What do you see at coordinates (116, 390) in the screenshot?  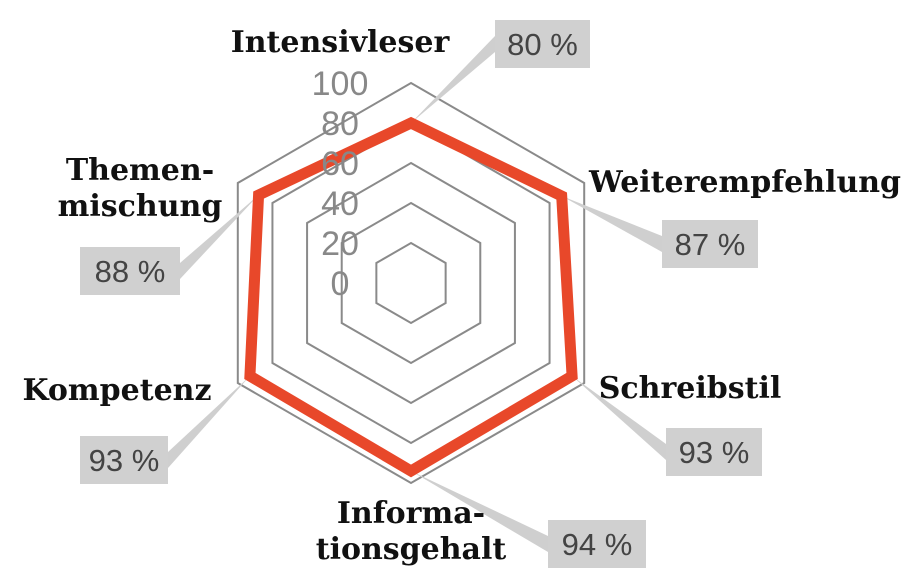 I see `category-label: Kompetenz` at bounding box center [116, 390].